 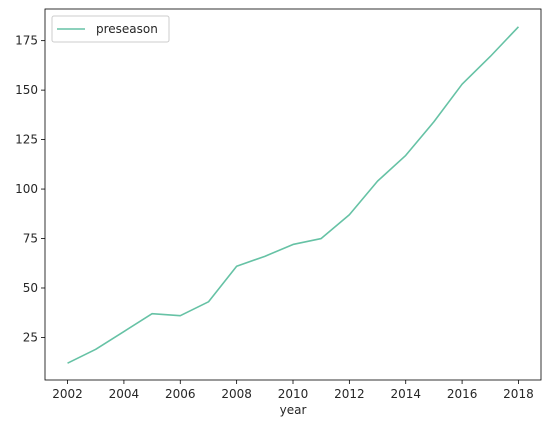 I want to click on y-tick-label: 50, so click(x=30, y=288).